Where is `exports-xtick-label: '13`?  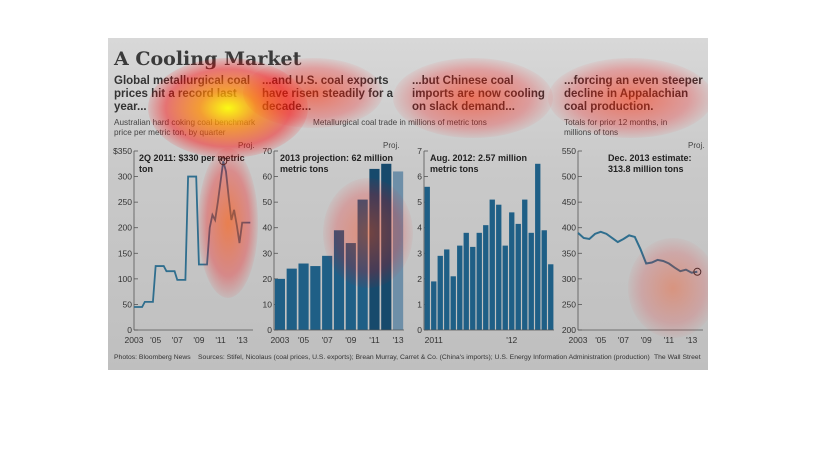 exports-xtick-label: '13 is located at coordinates (398, 340).